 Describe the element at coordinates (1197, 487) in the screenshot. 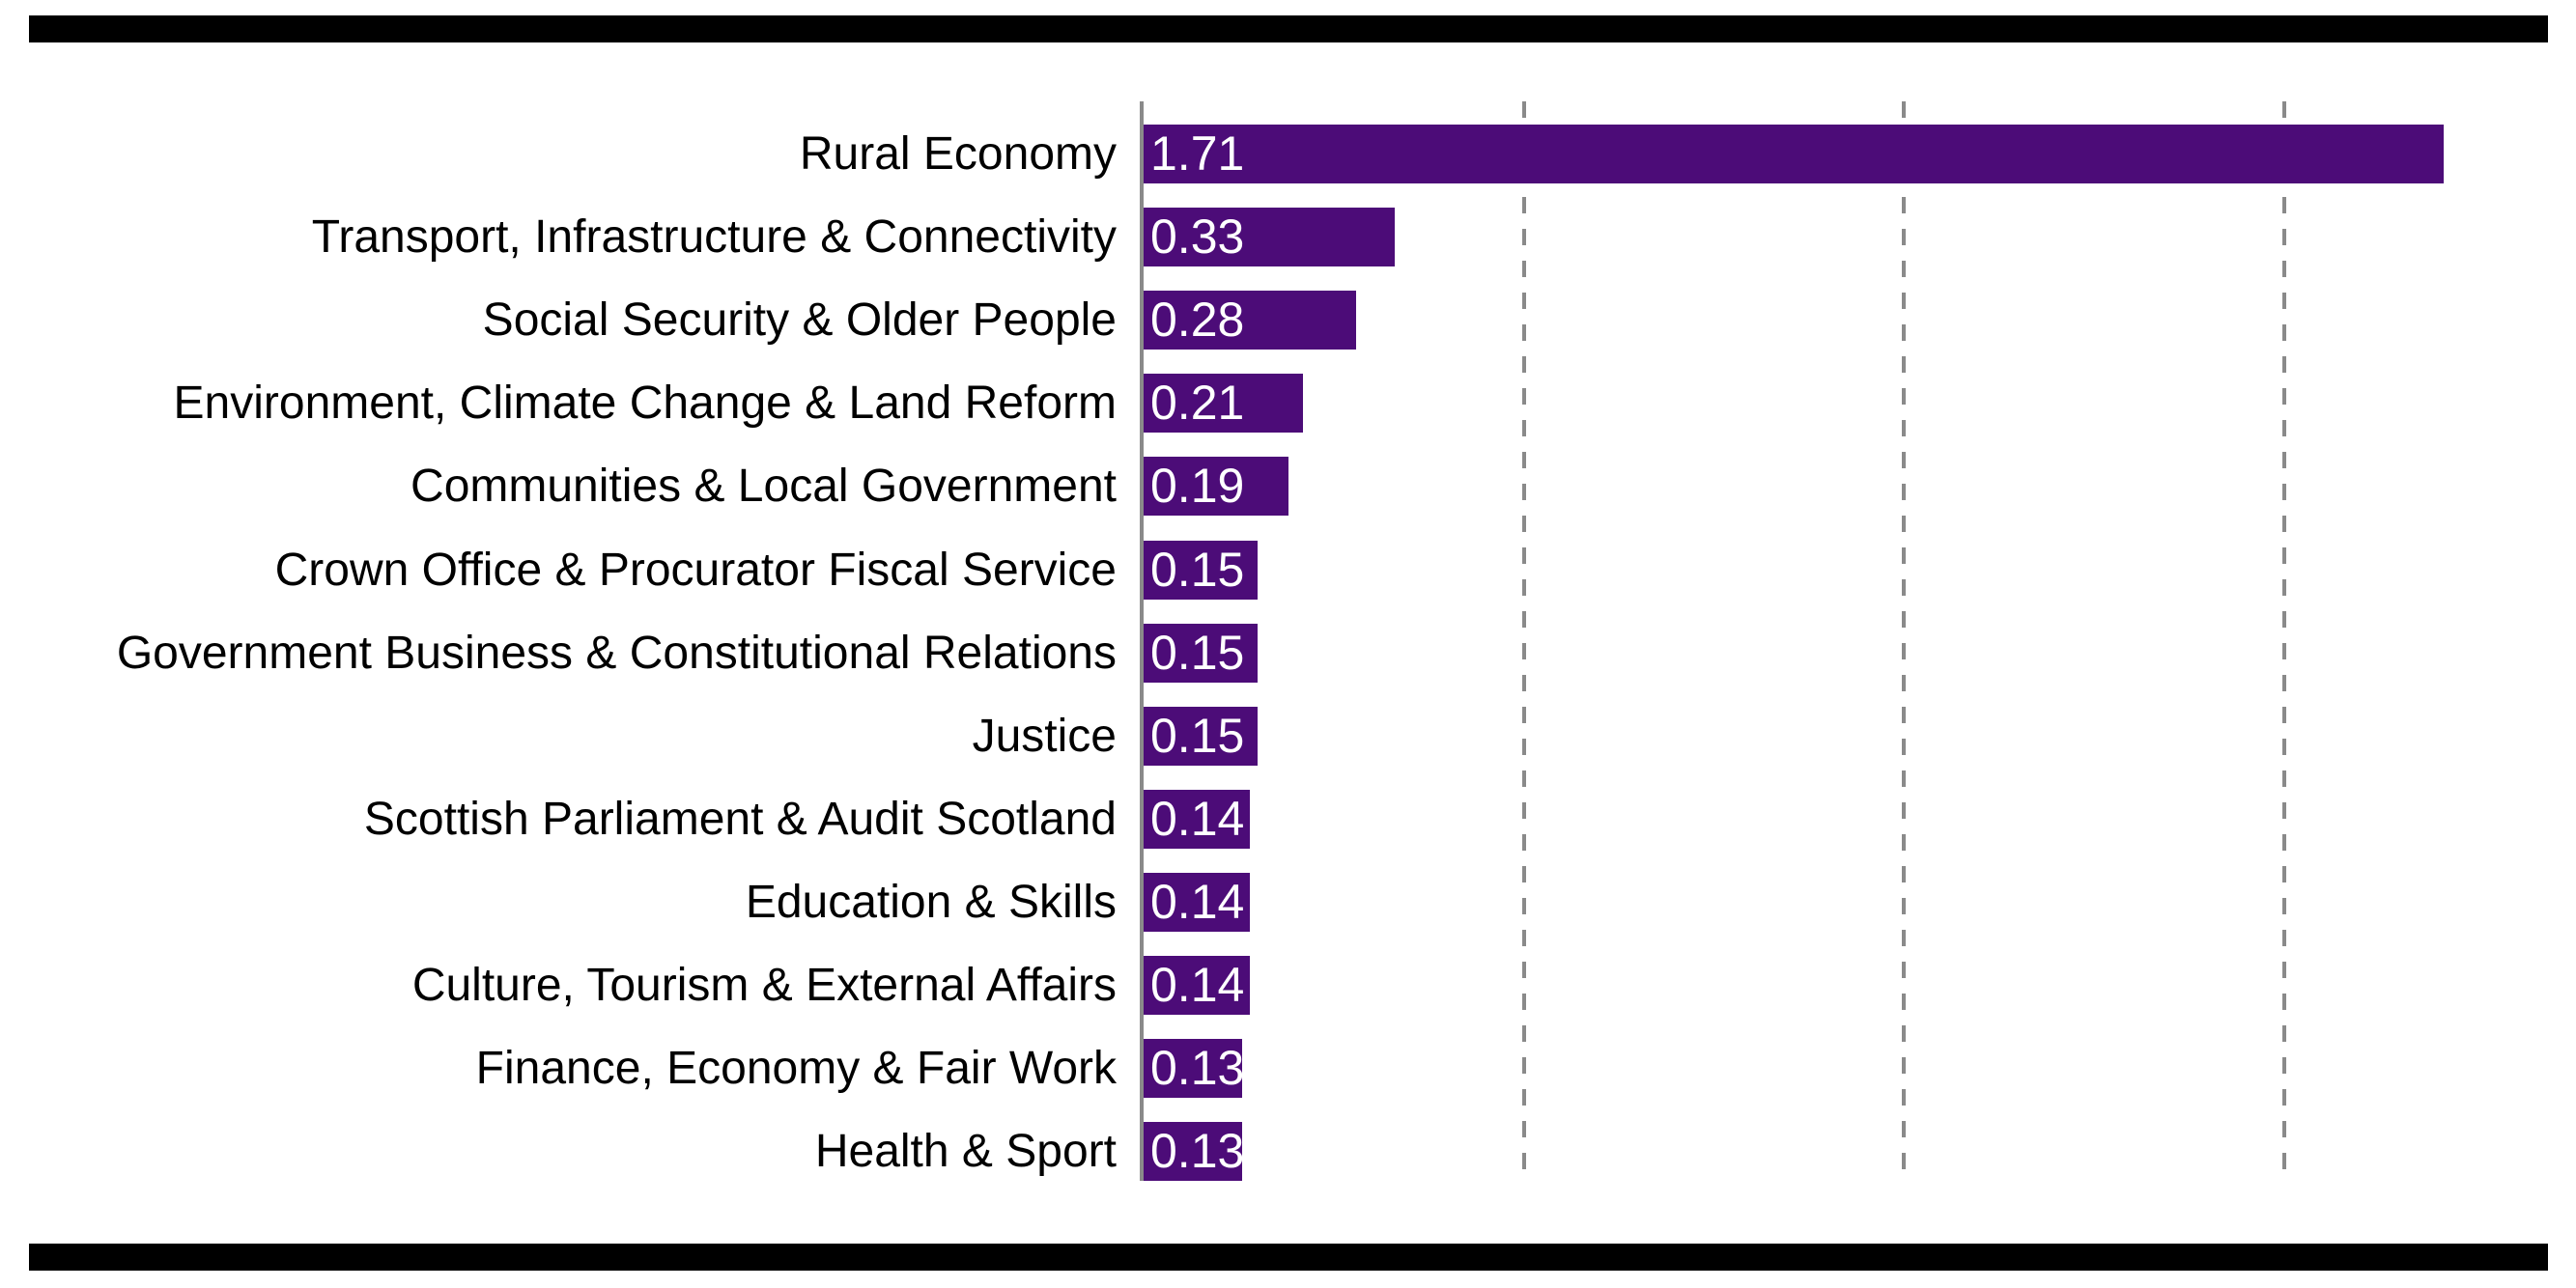

I see `value-label: 0.19` at that location.